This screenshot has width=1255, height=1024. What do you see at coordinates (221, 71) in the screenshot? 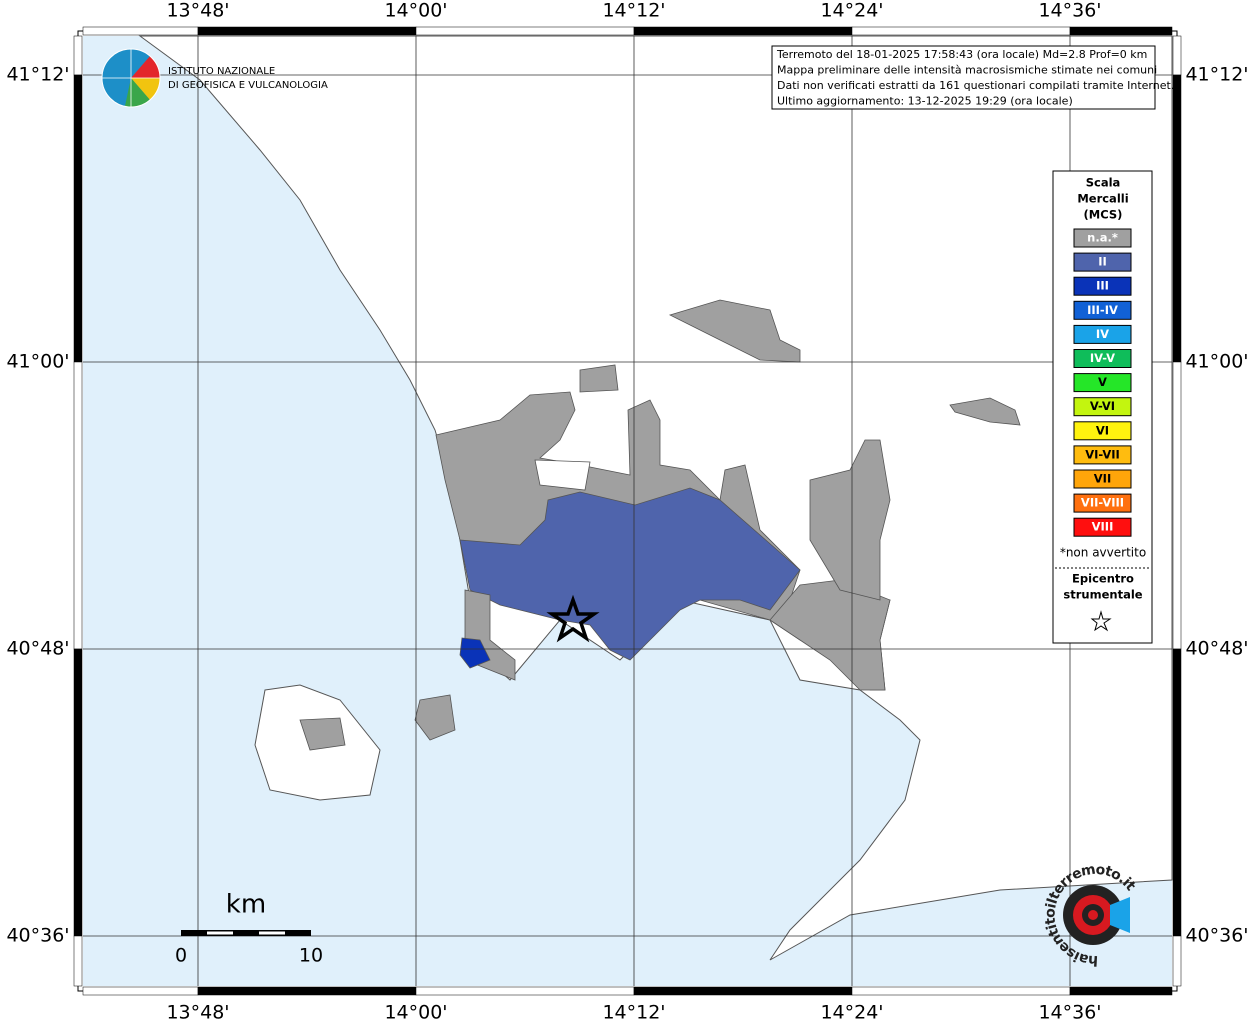
I see `logo-text: ISTITUTO NAZIONALE` at bounding box center [221, 71].